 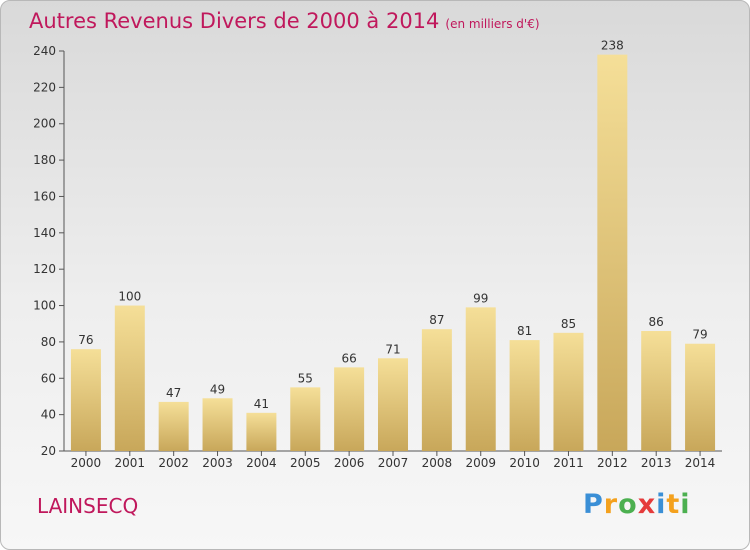 What do you see at coordinates (173, 393) in the screenshot?
I see `data-label: 47` at bounding box center [173, 393].